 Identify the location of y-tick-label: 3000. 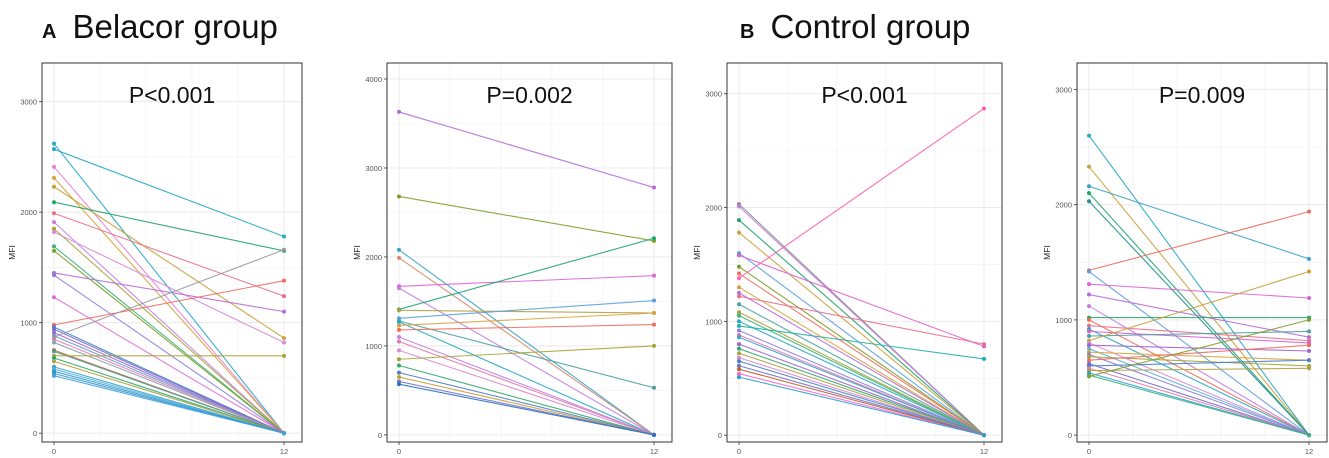
(373, 168).